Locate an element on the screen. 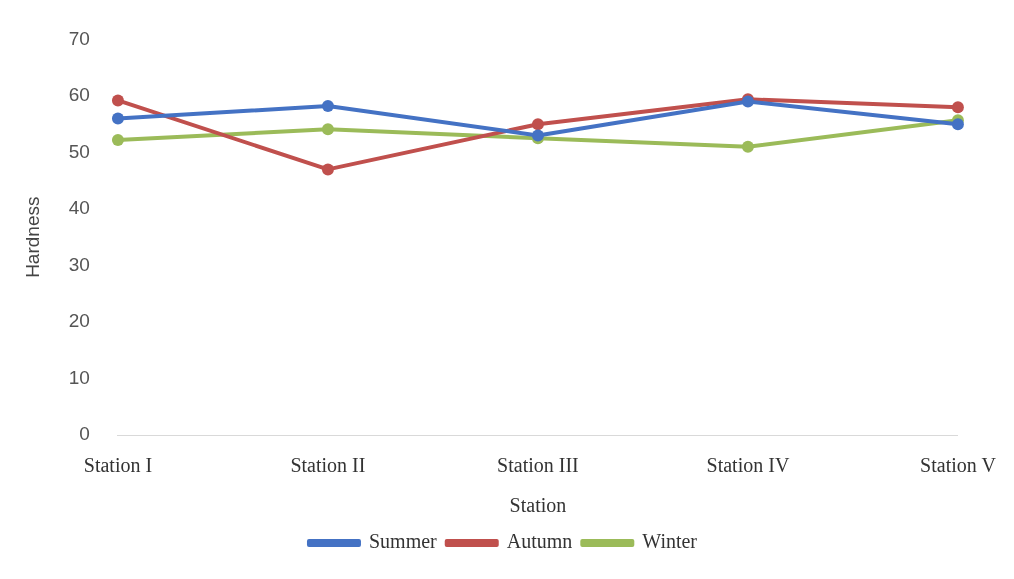 This screenshot has width=1014, height=579. x-tick-label: Station III is located at coordinates (538, 465).